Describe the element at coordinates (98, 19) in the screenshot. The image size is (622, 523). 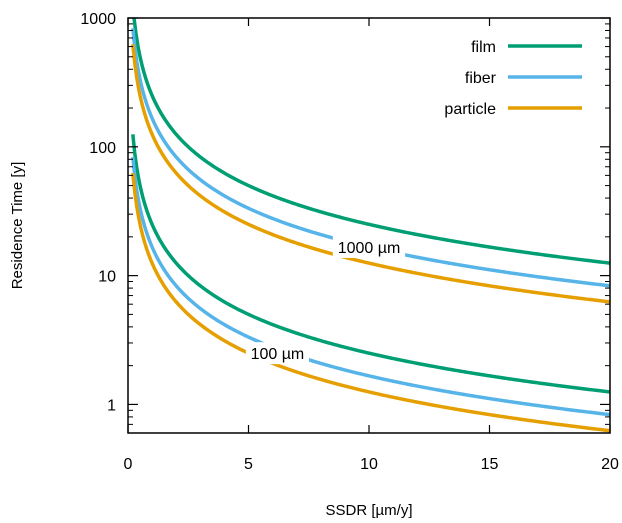
I see `y-tick-label: 1000` at that location.